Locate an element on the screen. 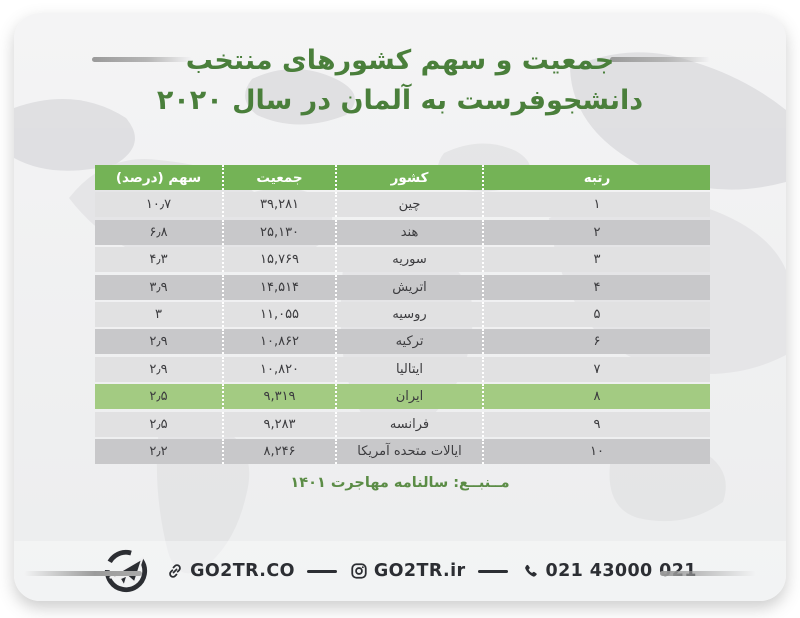 Image resolution: width=800 pixels, height=618 pixels. table-header-row: رتبه کشور جمعیت سهم (درصد) is located at coordinates (402, 177).